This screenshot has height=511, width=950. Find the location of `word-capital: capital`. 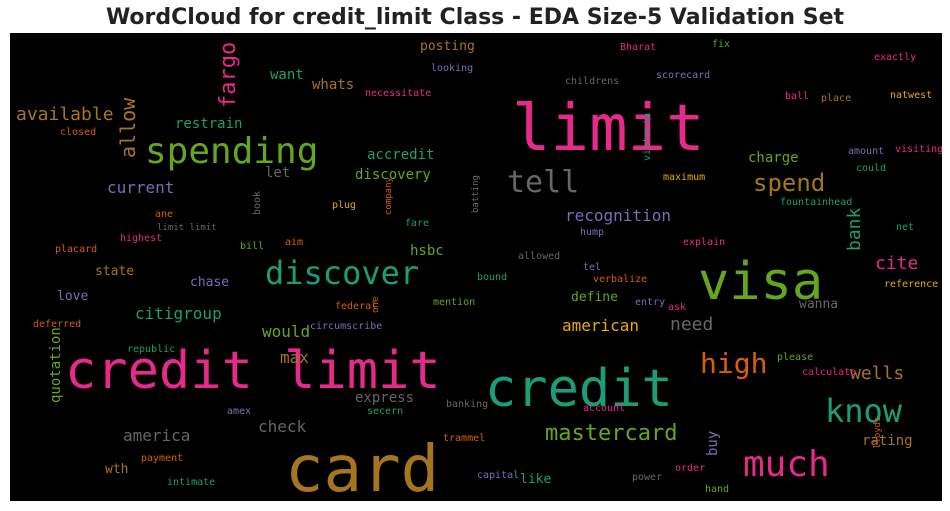

word-capital: capital is located at coordinates (498, 475).